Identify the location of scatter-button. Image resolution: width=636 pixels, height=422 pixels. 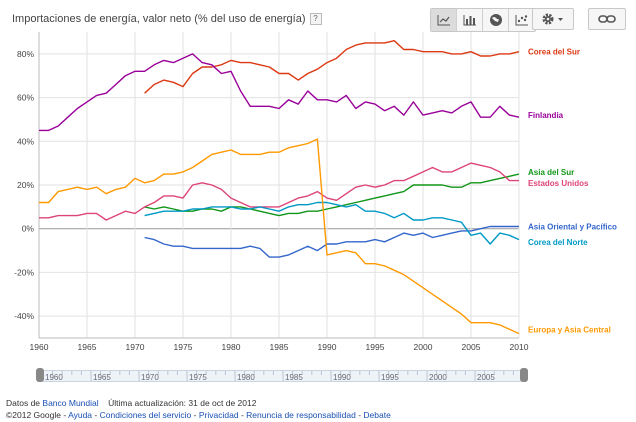
(522, 20).